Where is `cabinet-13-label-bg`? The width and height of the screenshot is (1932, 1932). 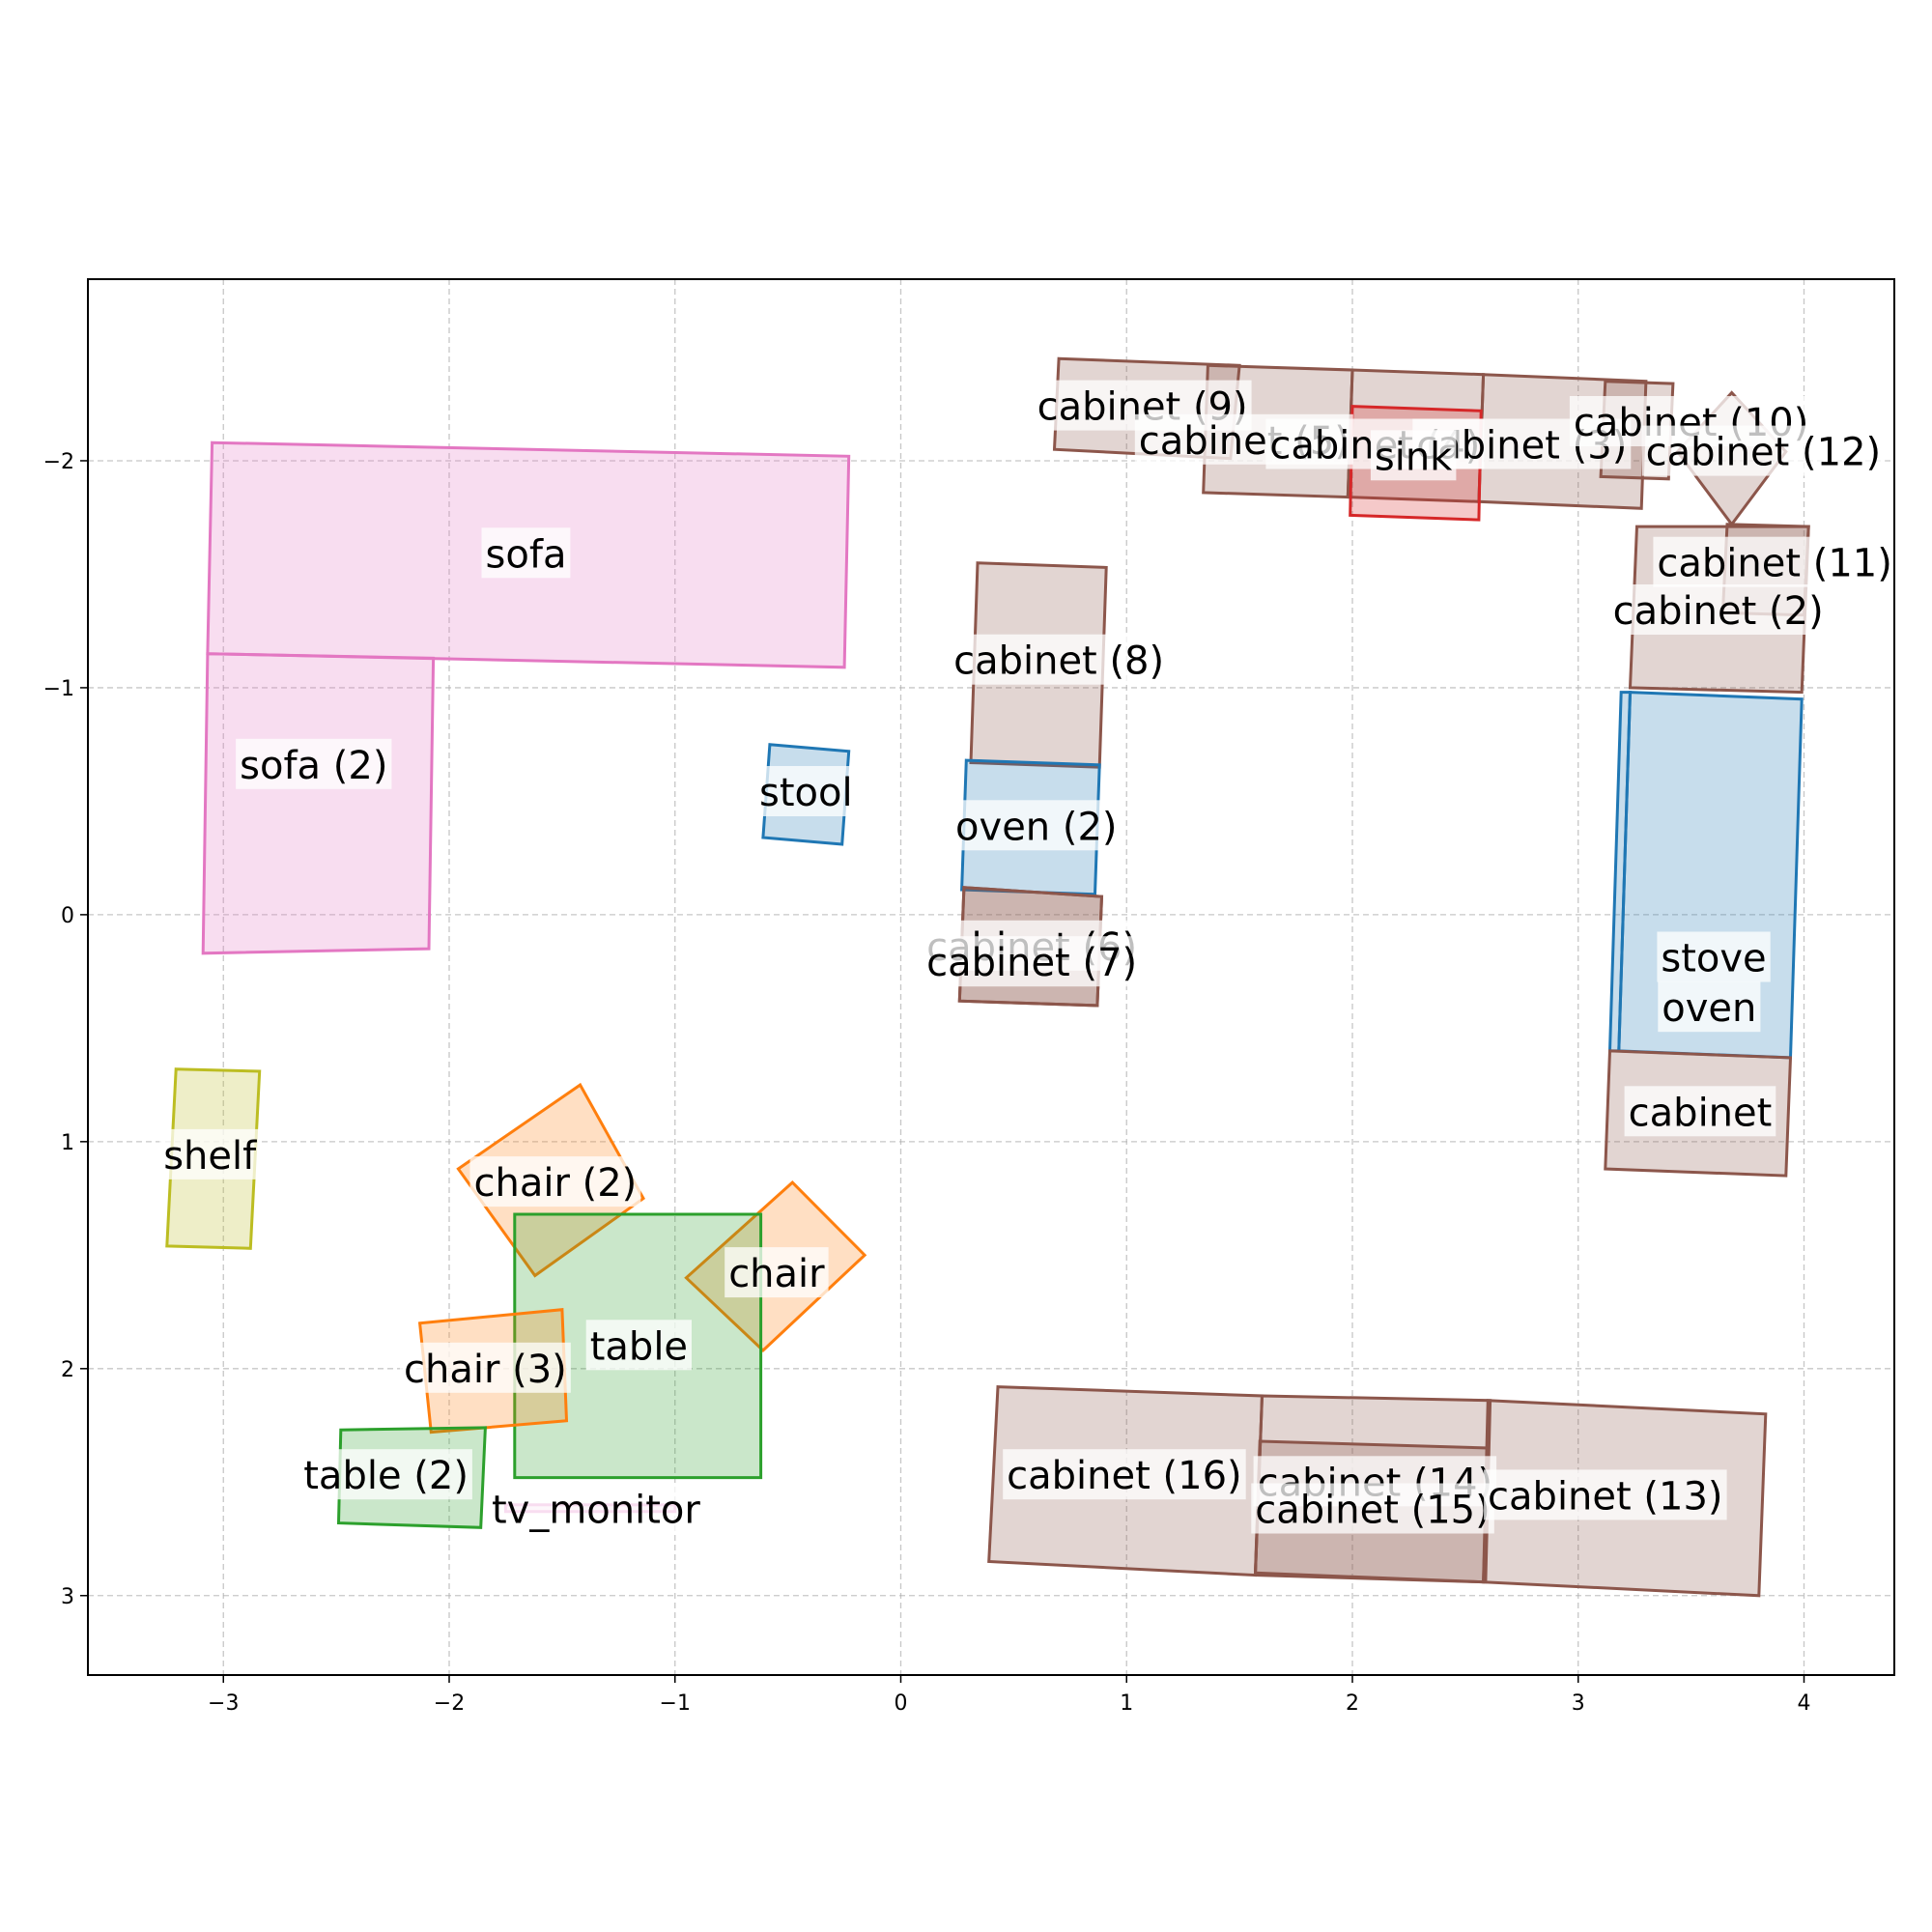 cabinet-13-label-bg is located at coordinates (1605, 1494).